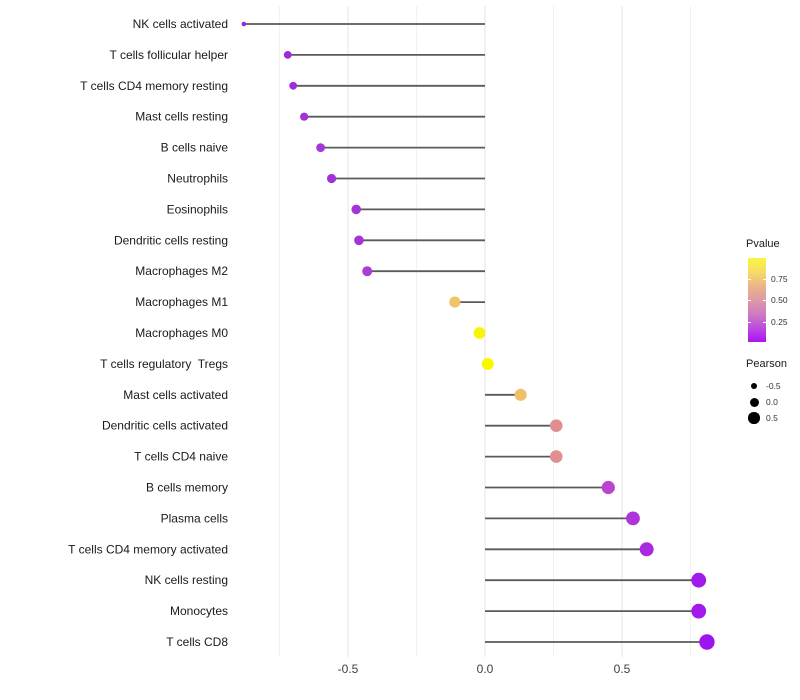  What do you see at coordinates (154, 86) in the screenshot?
I see `category-label: T cells CD4 memory resting` at bounding box center [154, 86].